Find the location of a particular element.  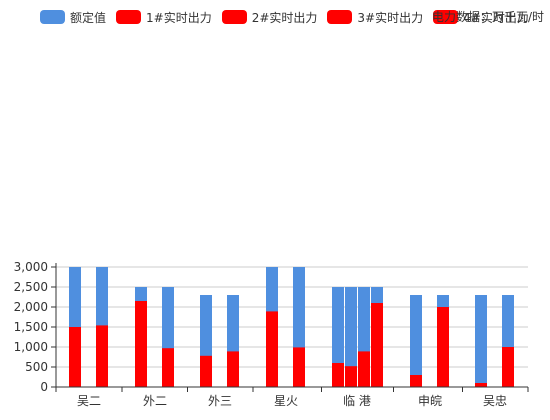

legend-label-unit3: 3#实时出力 is located at coordinates (390, 17).